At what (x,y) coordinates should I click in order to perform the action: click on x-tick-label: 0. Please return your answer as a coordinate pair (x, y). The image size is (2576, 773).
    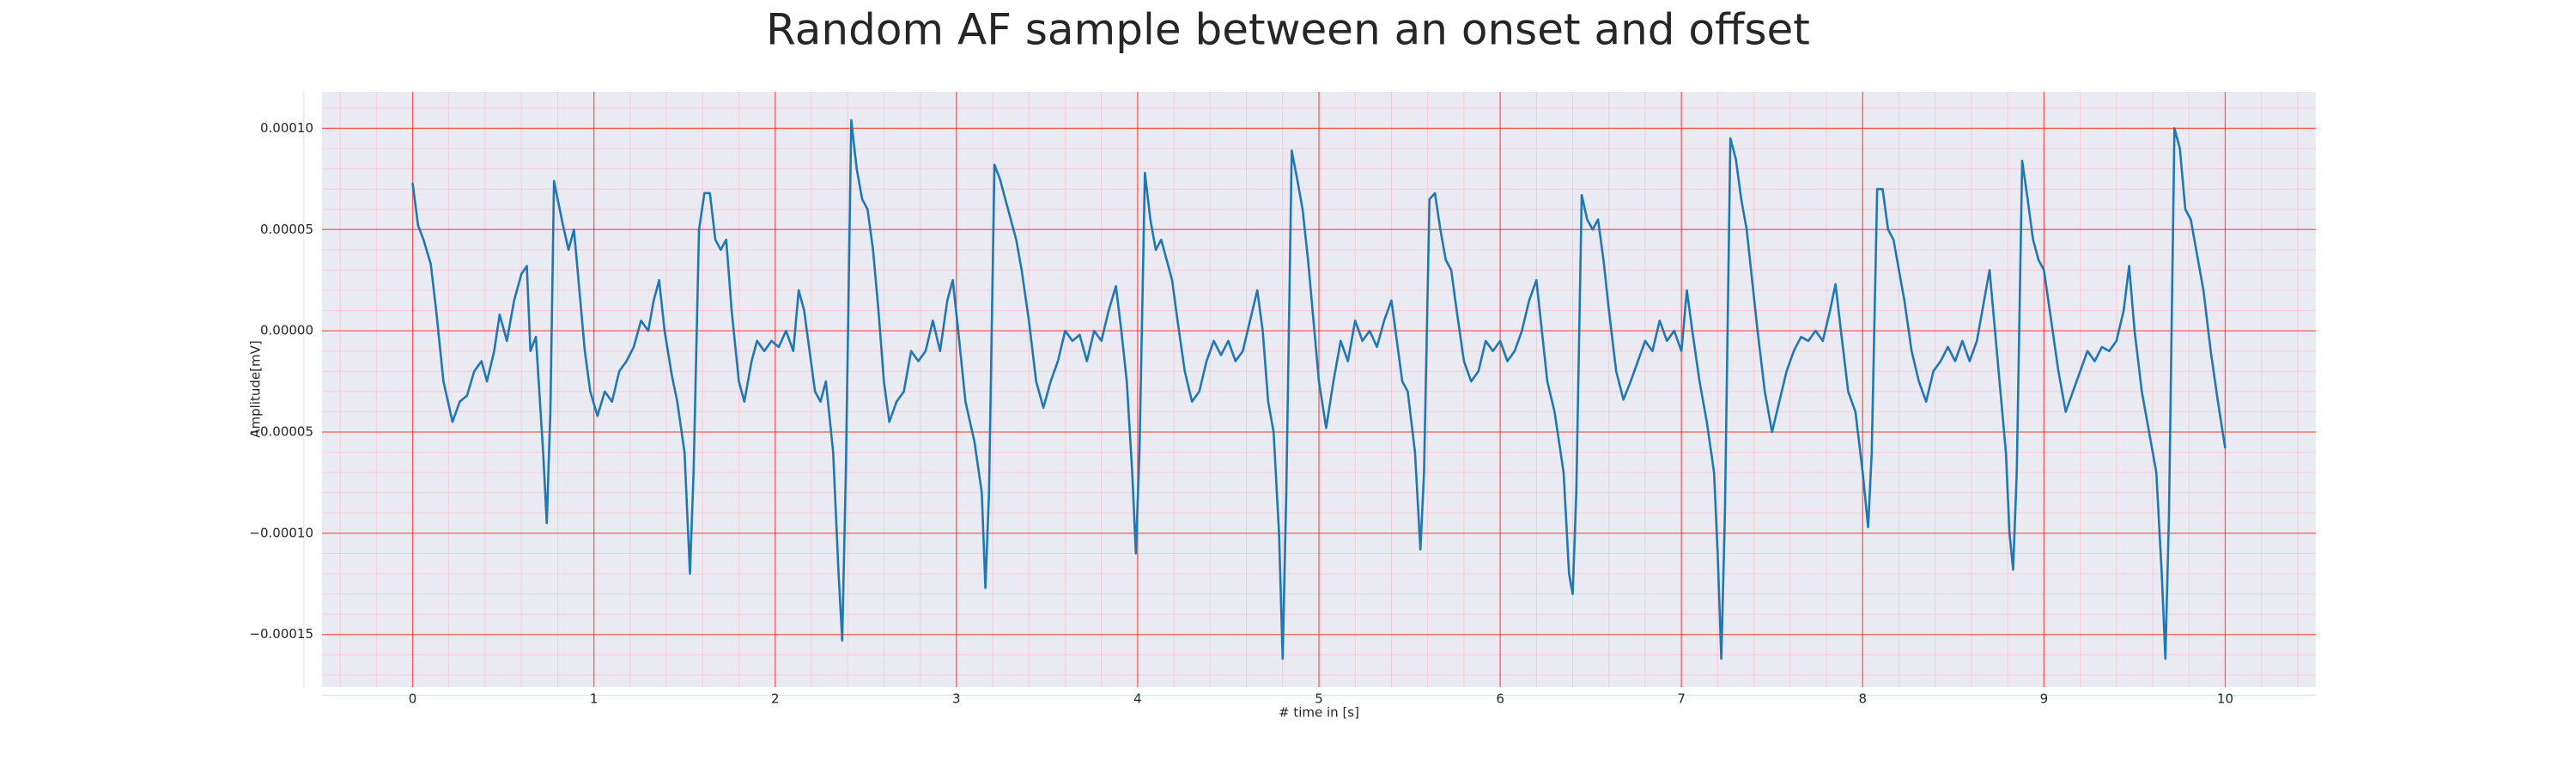
    Looking at the image, I should click on (413, 699).